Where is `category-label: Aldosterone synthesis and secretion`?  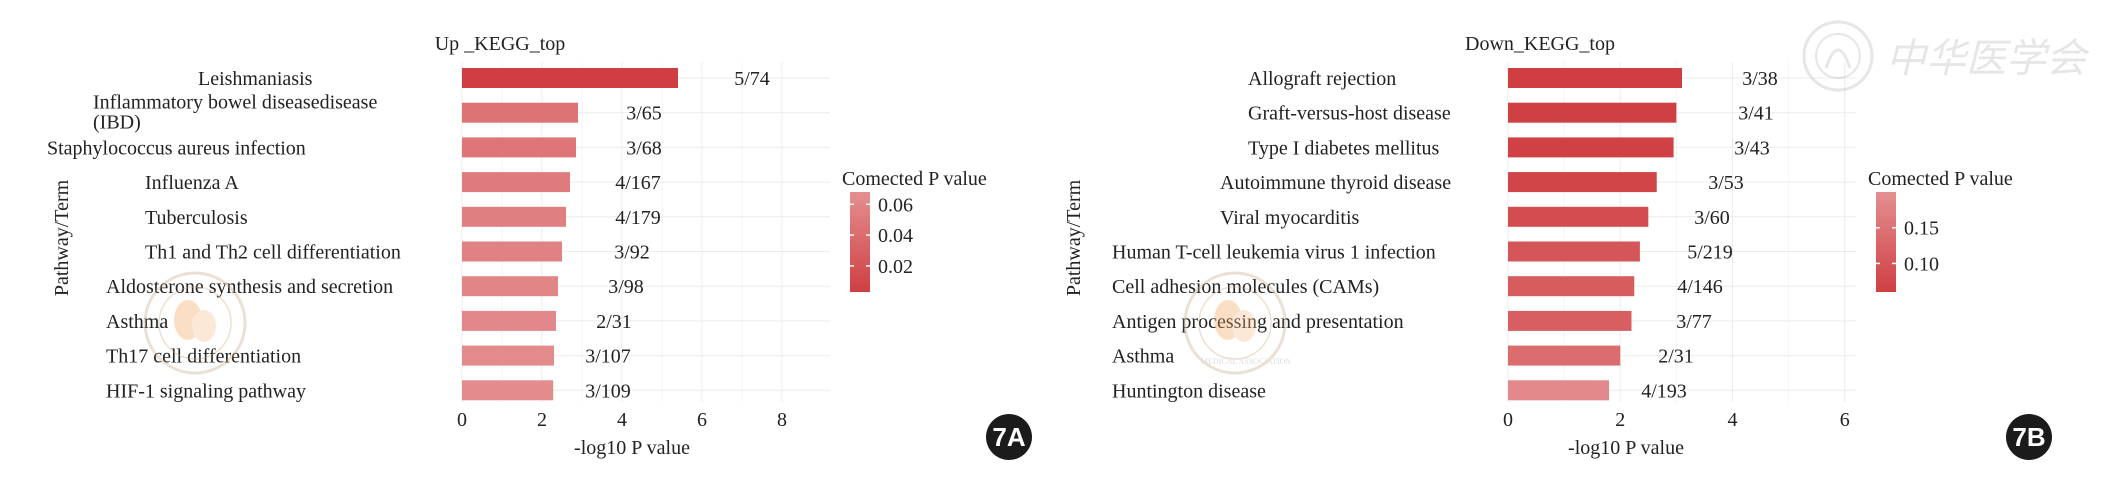 category-label: Aldosterone synthesis and secretion is located at coordinates (249, 287).